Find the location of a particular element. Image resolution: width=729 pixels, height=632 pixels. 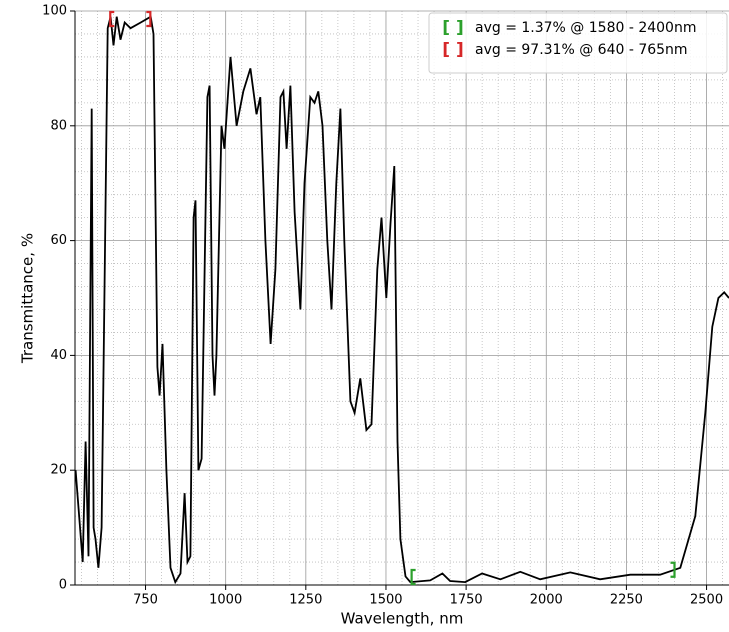

x-tick-label: 1250 is located at coordinates (305, 600).